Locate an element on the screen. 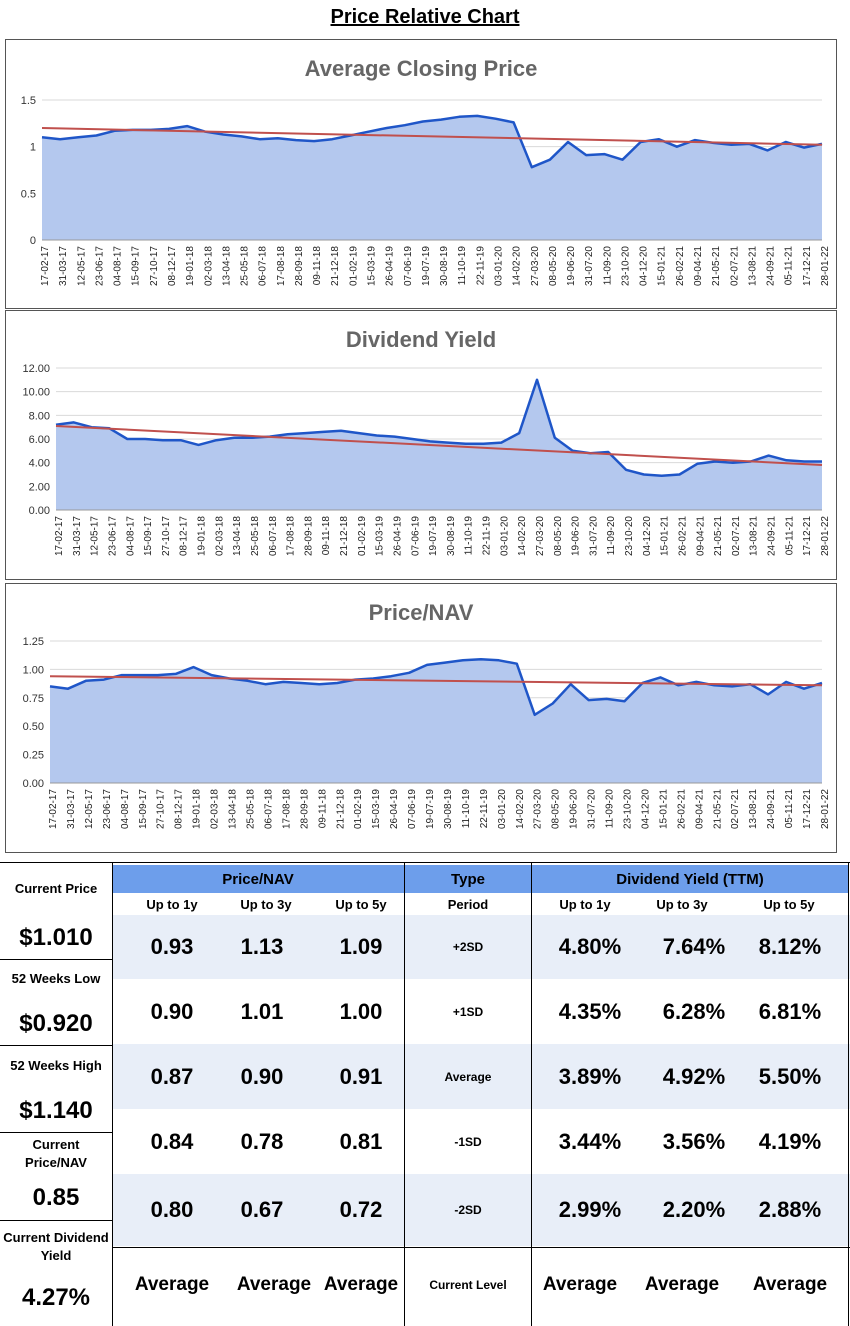 The height and width of the screenshot is (1326, 850). level-label: +1SD is located at coordinates (468, 1011).